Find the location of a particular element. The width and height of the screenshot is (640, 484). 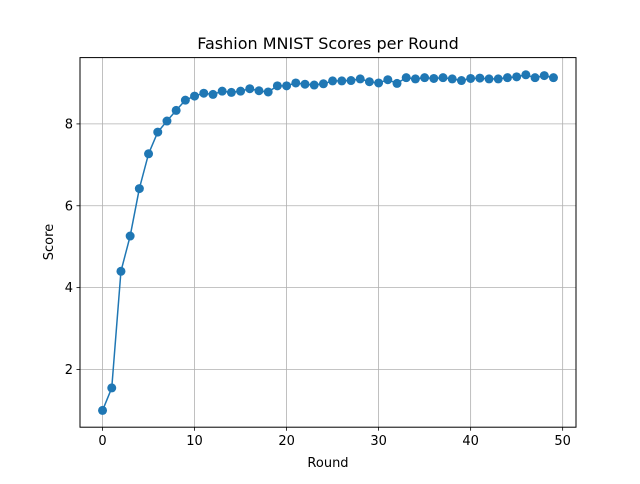

x-tick-label: 50 is located at coordinates (562, 441).